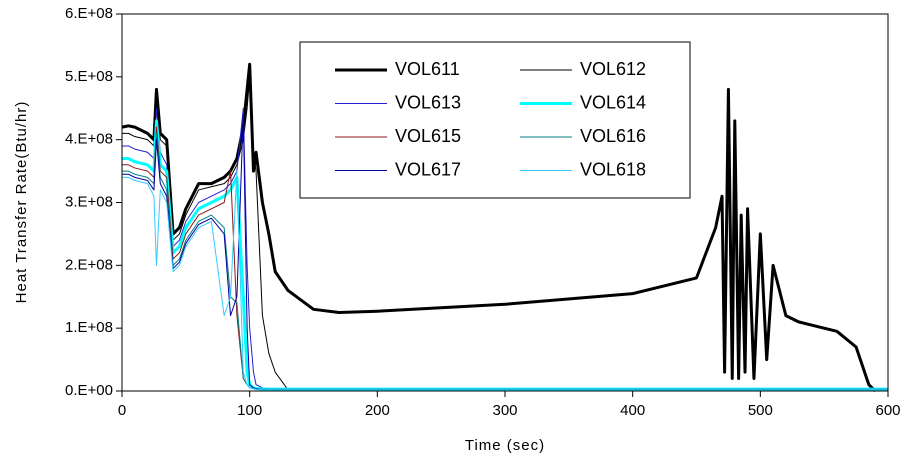 This screenshot has height=466, width=908. Describe the element at coordinates (89, 201) in the screenshot. I see `y-tick-label: 3.E+08` at that location.